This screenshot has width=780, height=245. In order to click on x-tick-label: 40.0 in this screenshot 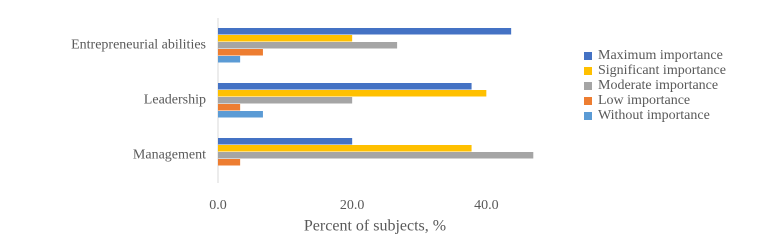, I will do `click(486, 205)`.